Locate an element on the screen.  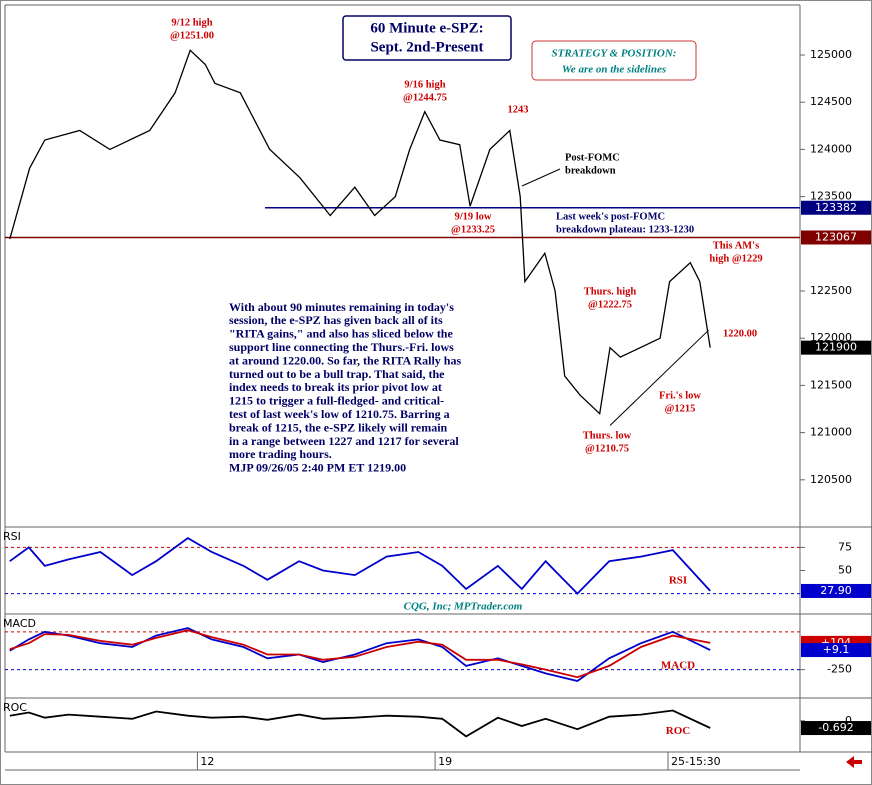
annotation: Thurs. high is located at coordinates (610, 291).